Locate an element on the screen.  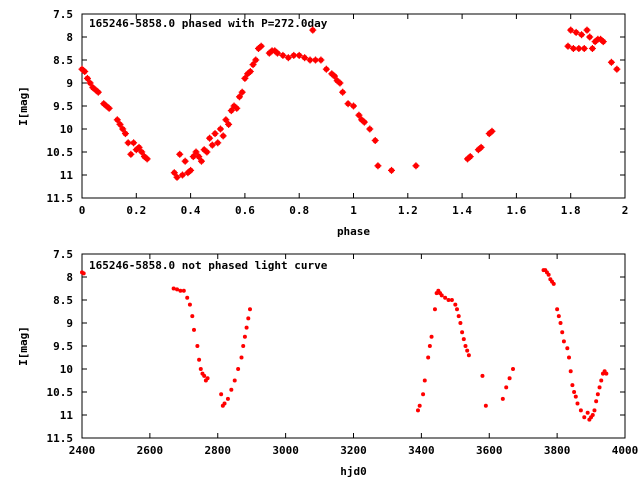
y-tick-label: 10 is located at coordinates (66, 129).